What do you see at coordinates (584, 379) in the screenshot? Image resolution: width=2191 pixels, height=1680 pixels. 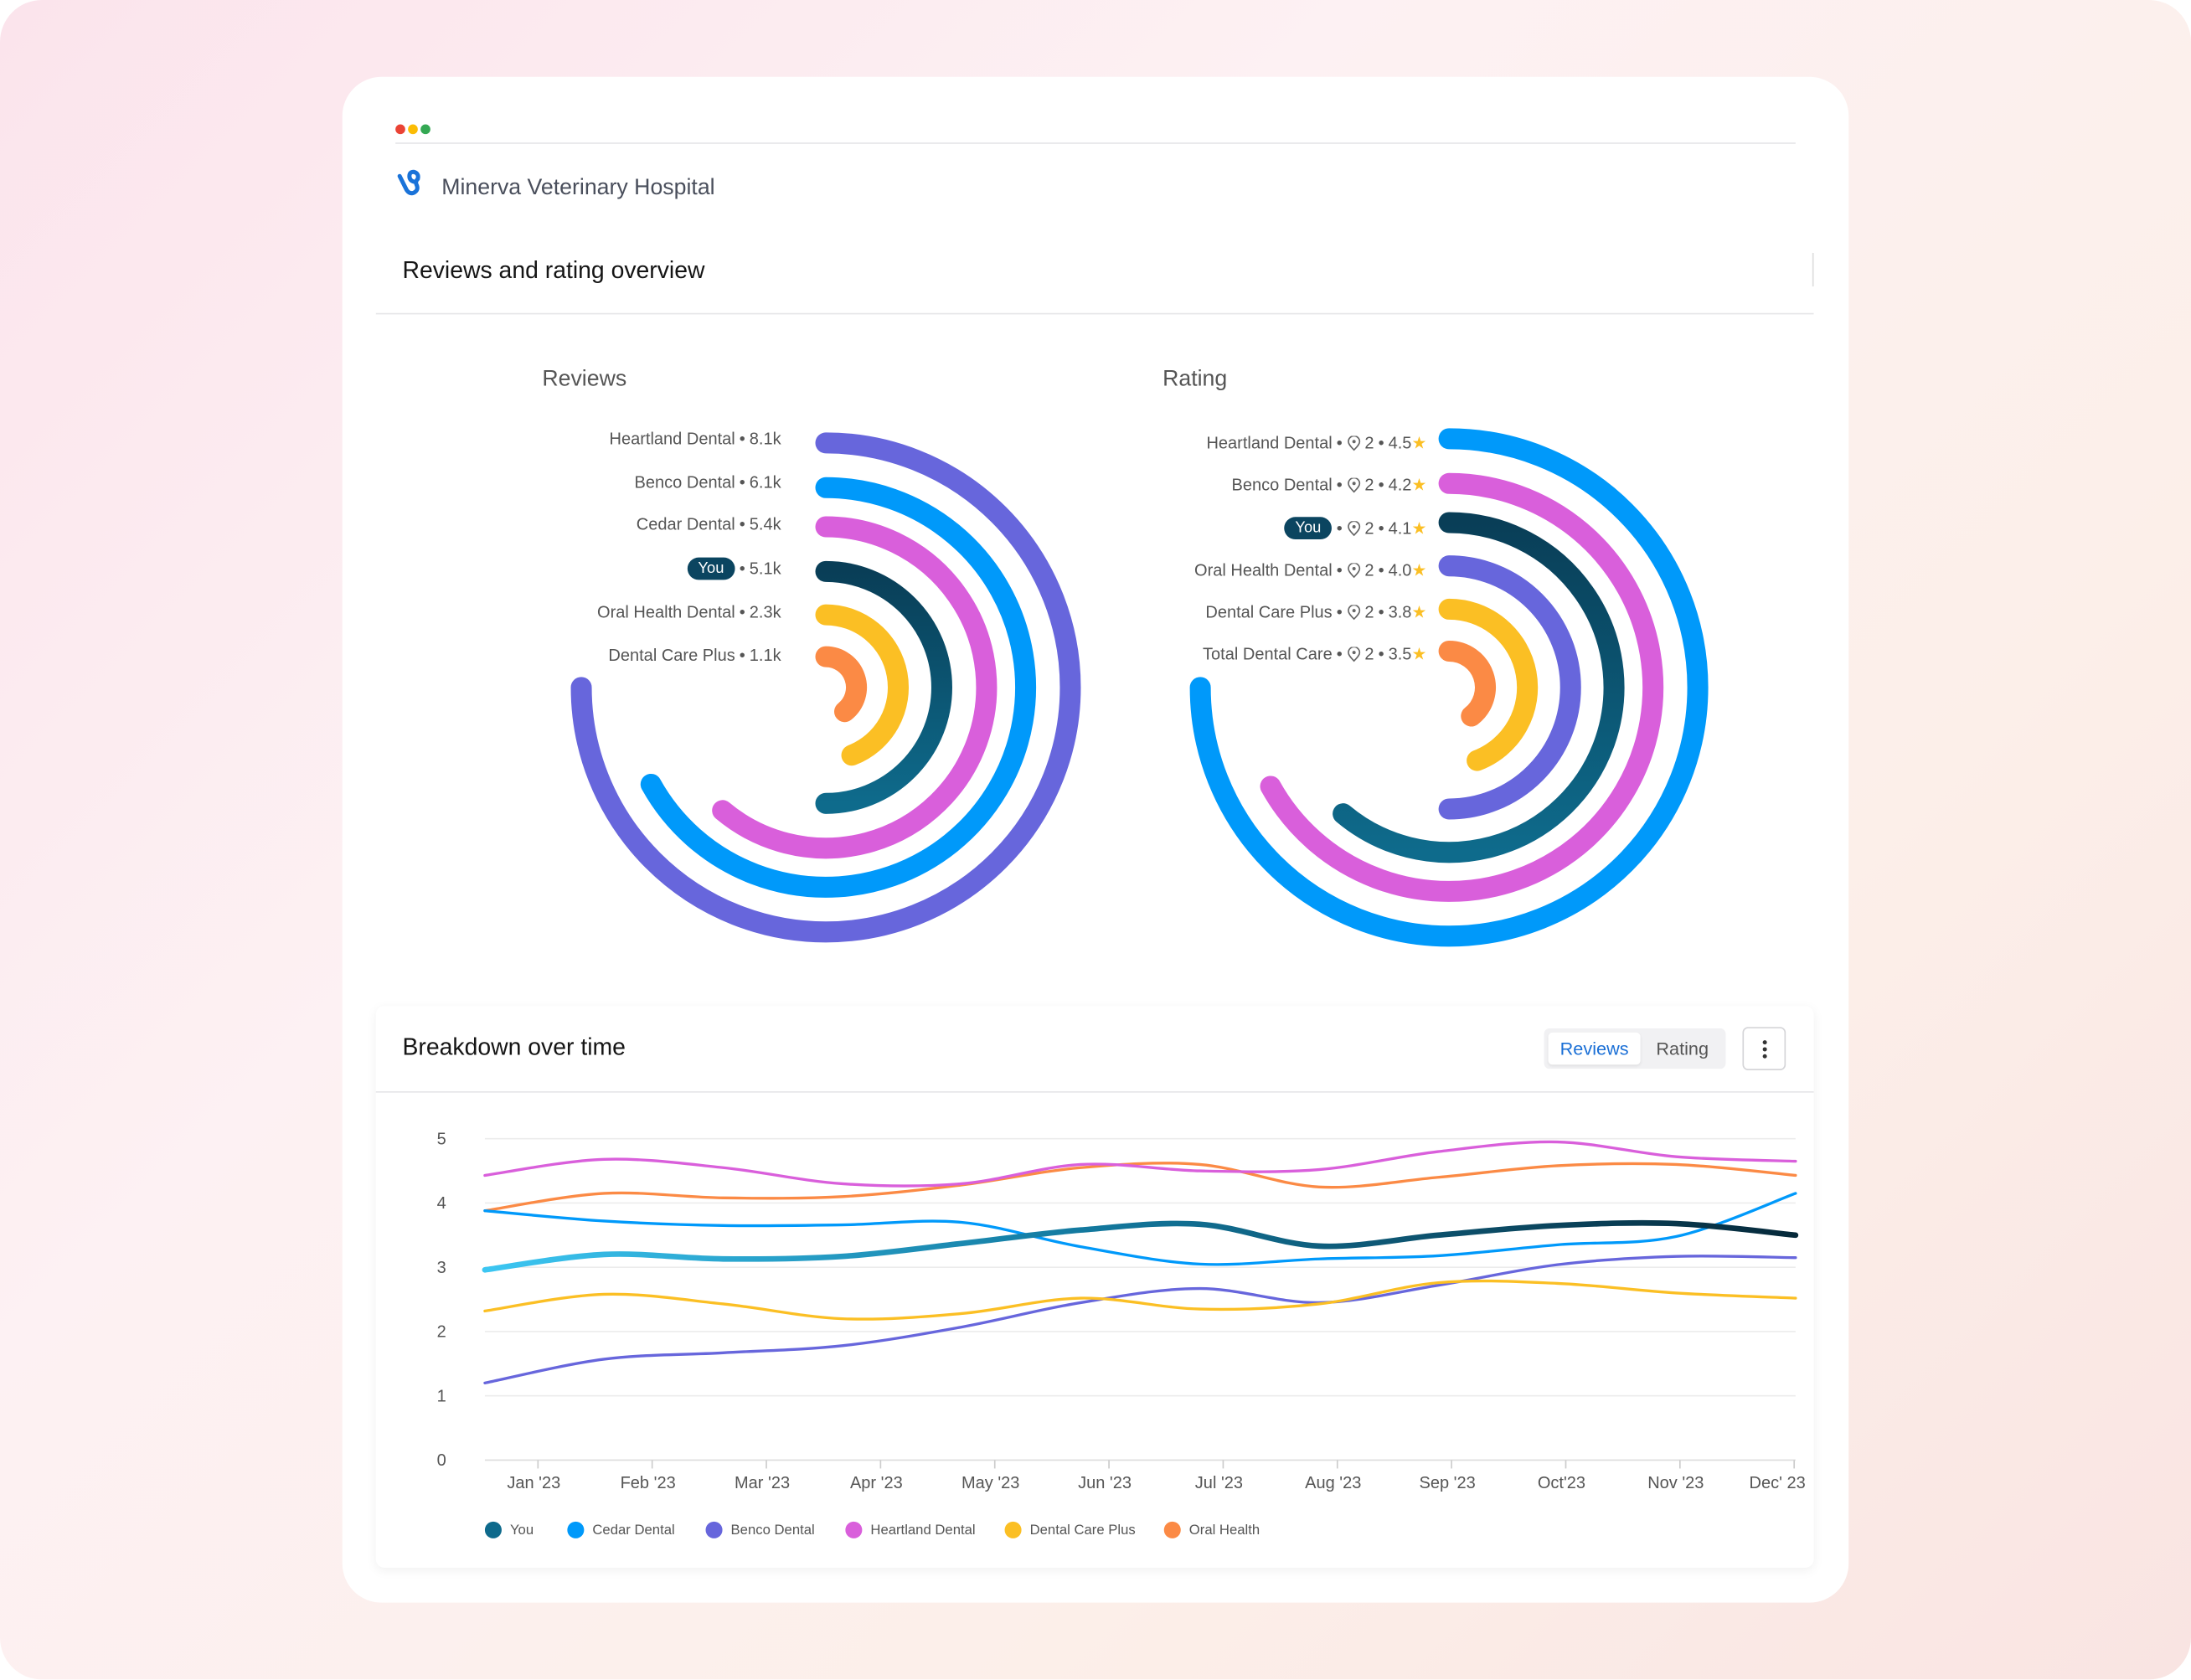 I see `reviews-title: Reviews` at bounding box center [584, 379].